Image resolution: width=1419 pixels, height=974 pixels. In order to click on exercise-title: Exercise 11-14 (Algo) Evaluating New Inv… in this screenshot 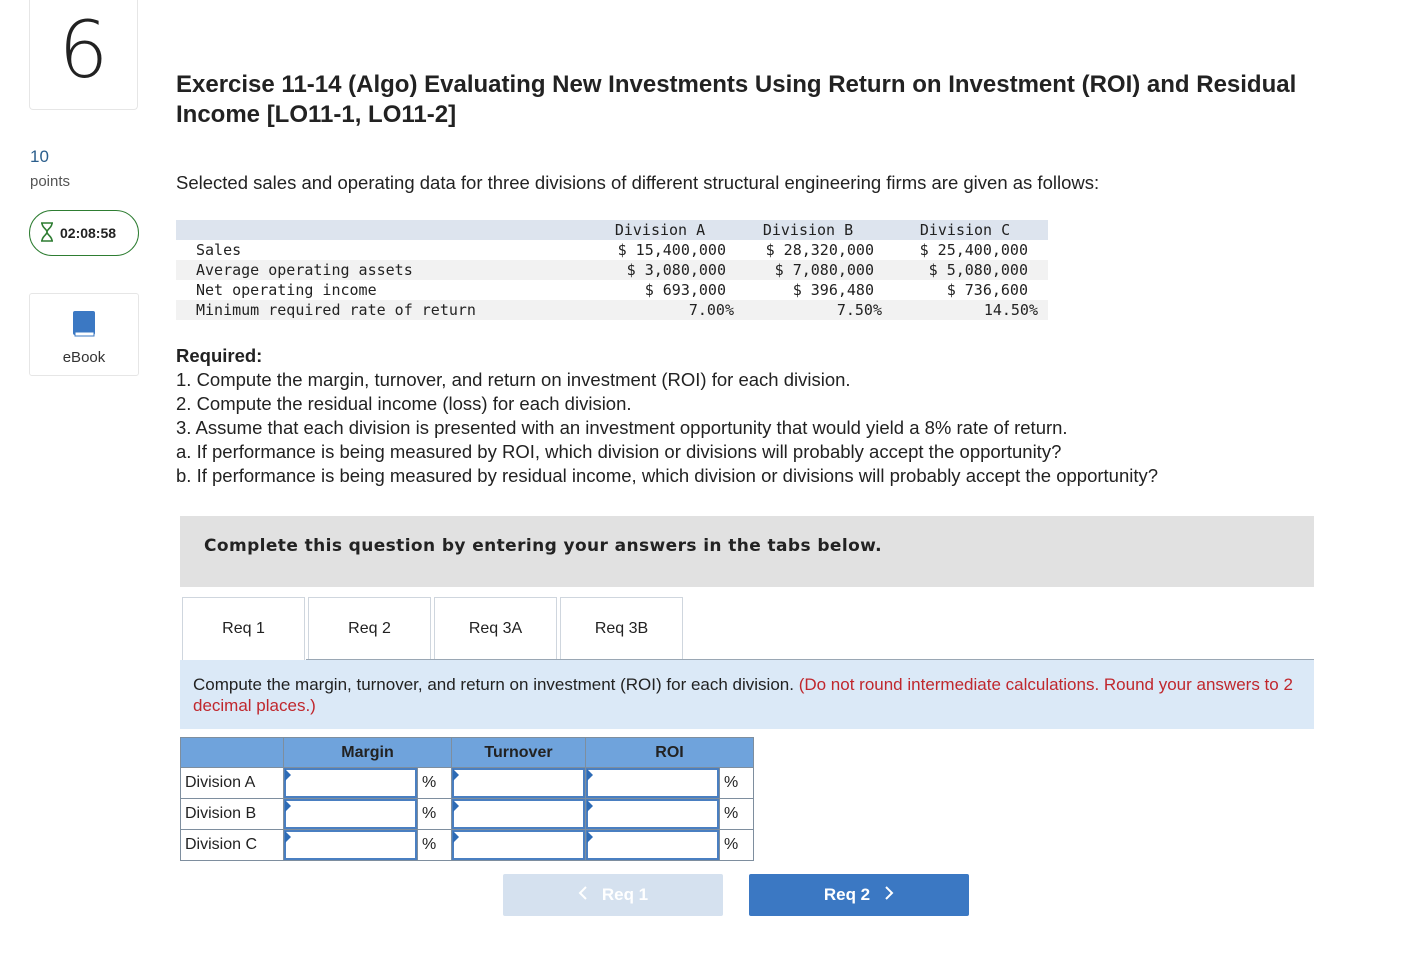, I will do `click(736, 99)`.